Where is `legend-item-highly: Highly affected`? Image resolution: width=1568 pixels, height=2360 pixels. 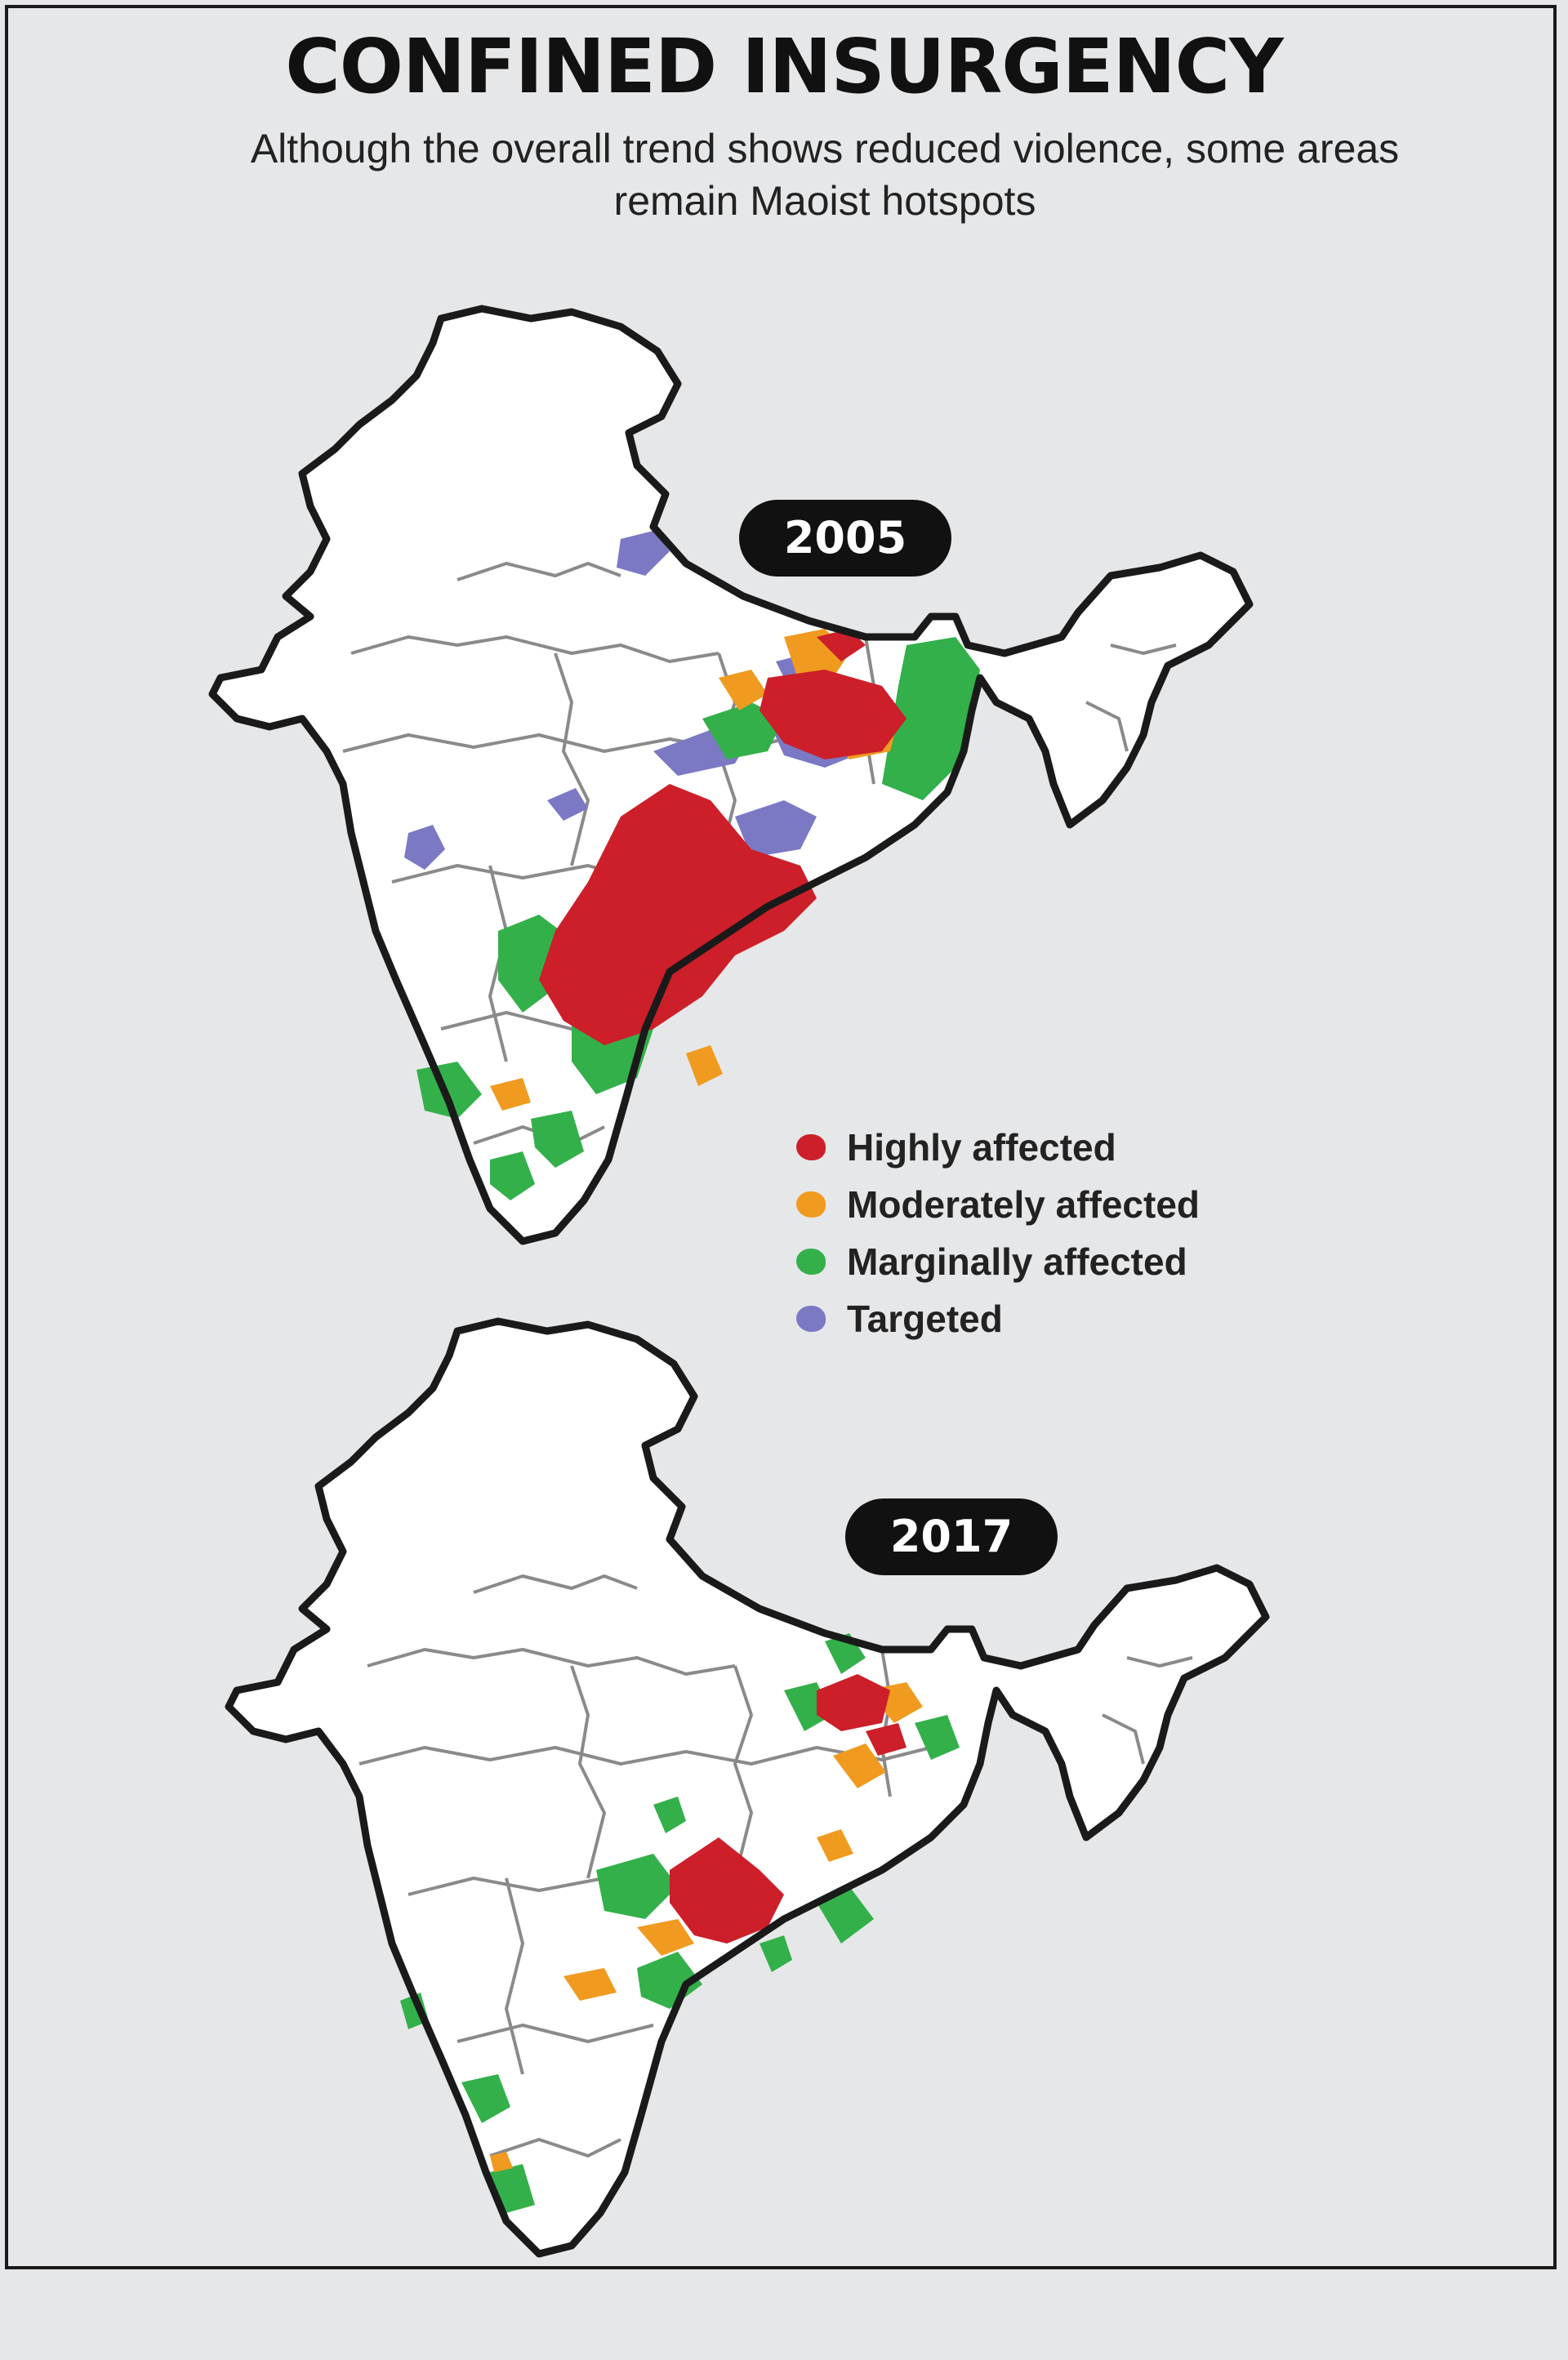
legend-item-highly: Highly affected is located at coordinates (998, 1147).